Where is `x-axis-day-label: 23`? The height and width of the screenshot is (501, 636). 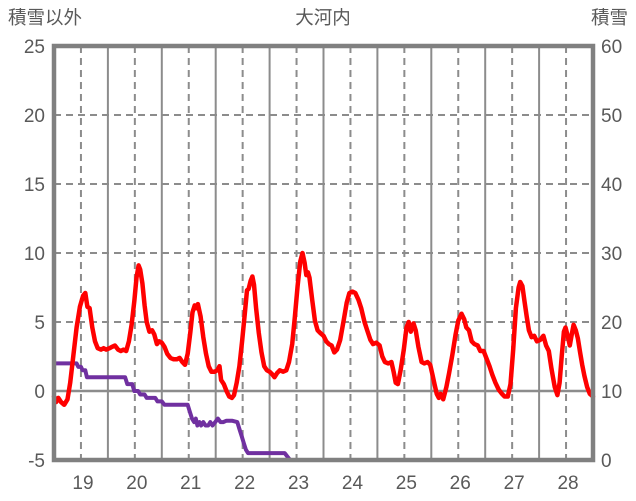 x-axis-day-label: 23 is located at coordinates (298, 483).